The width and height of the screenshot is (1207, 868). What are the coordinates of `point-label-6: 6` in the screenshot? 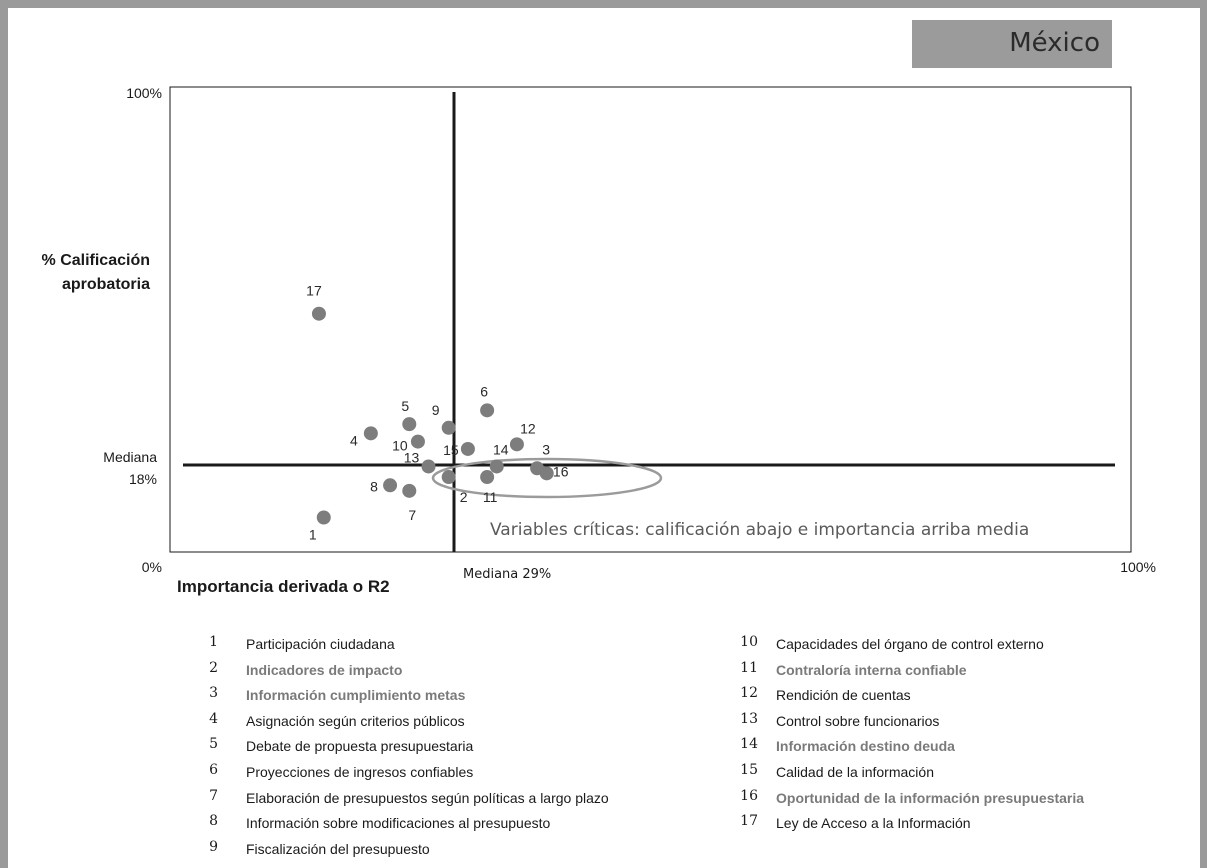 It's located at (484, 391).